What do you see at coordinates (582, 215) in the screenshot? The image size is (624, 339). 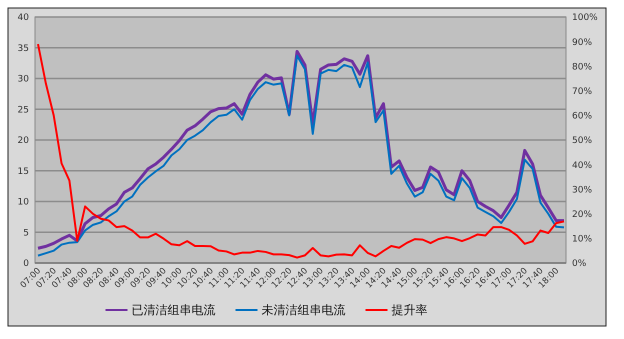 I see `y2-tick-label: 20%` at bounding box center [582, 215].